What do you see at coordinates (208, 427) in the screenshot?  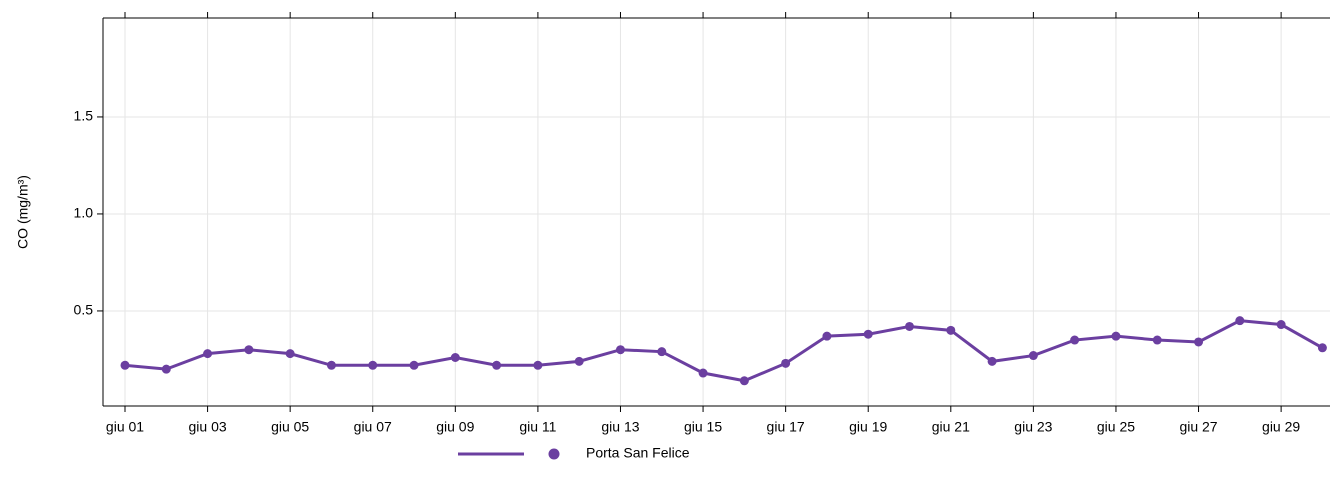 I see `x-tick-label: giu 03` at bounding box center [208, 427].